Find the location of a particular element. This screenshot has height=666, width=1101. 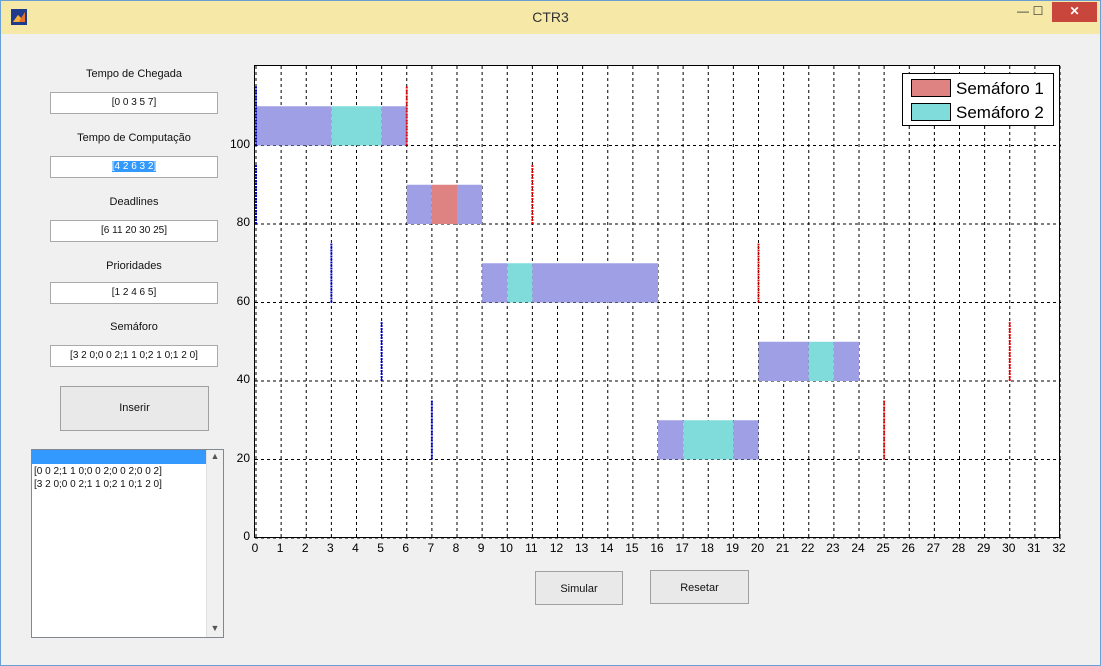

y-tick-label: 0 is located at coordinates (246, 536).